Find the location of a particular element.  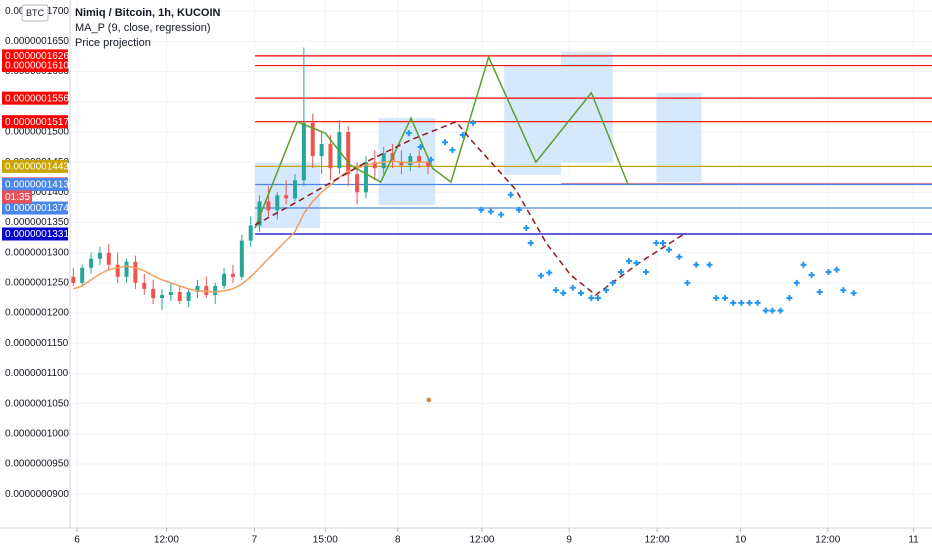

currency: BTC is located at coordinates (35, 13).